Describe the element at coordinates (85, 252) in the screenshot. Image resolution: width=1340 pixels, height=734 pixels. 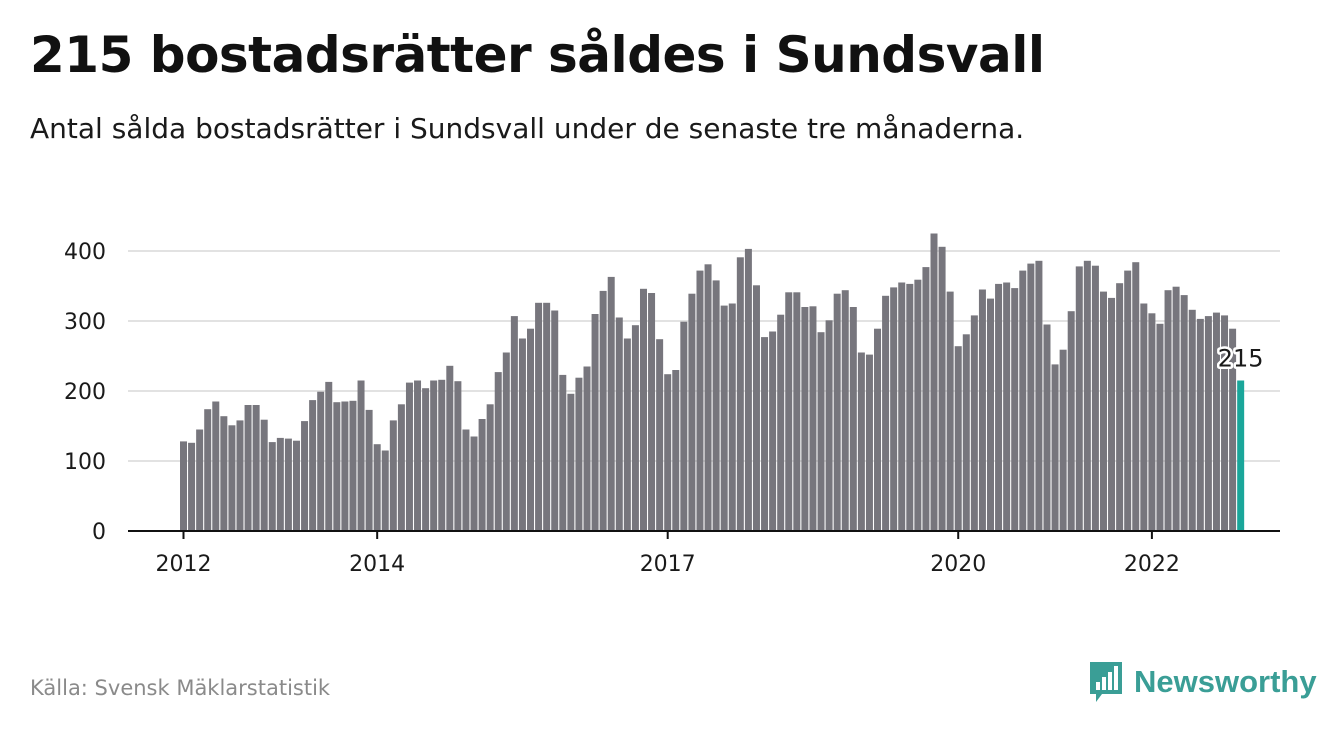
I see `y-tick-label: 400` at that location.